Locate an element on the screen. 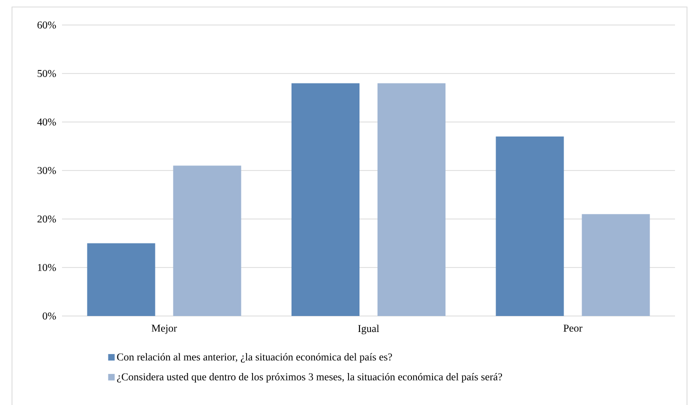  x-tick-label: Igual is located at coordinates (369, 329).